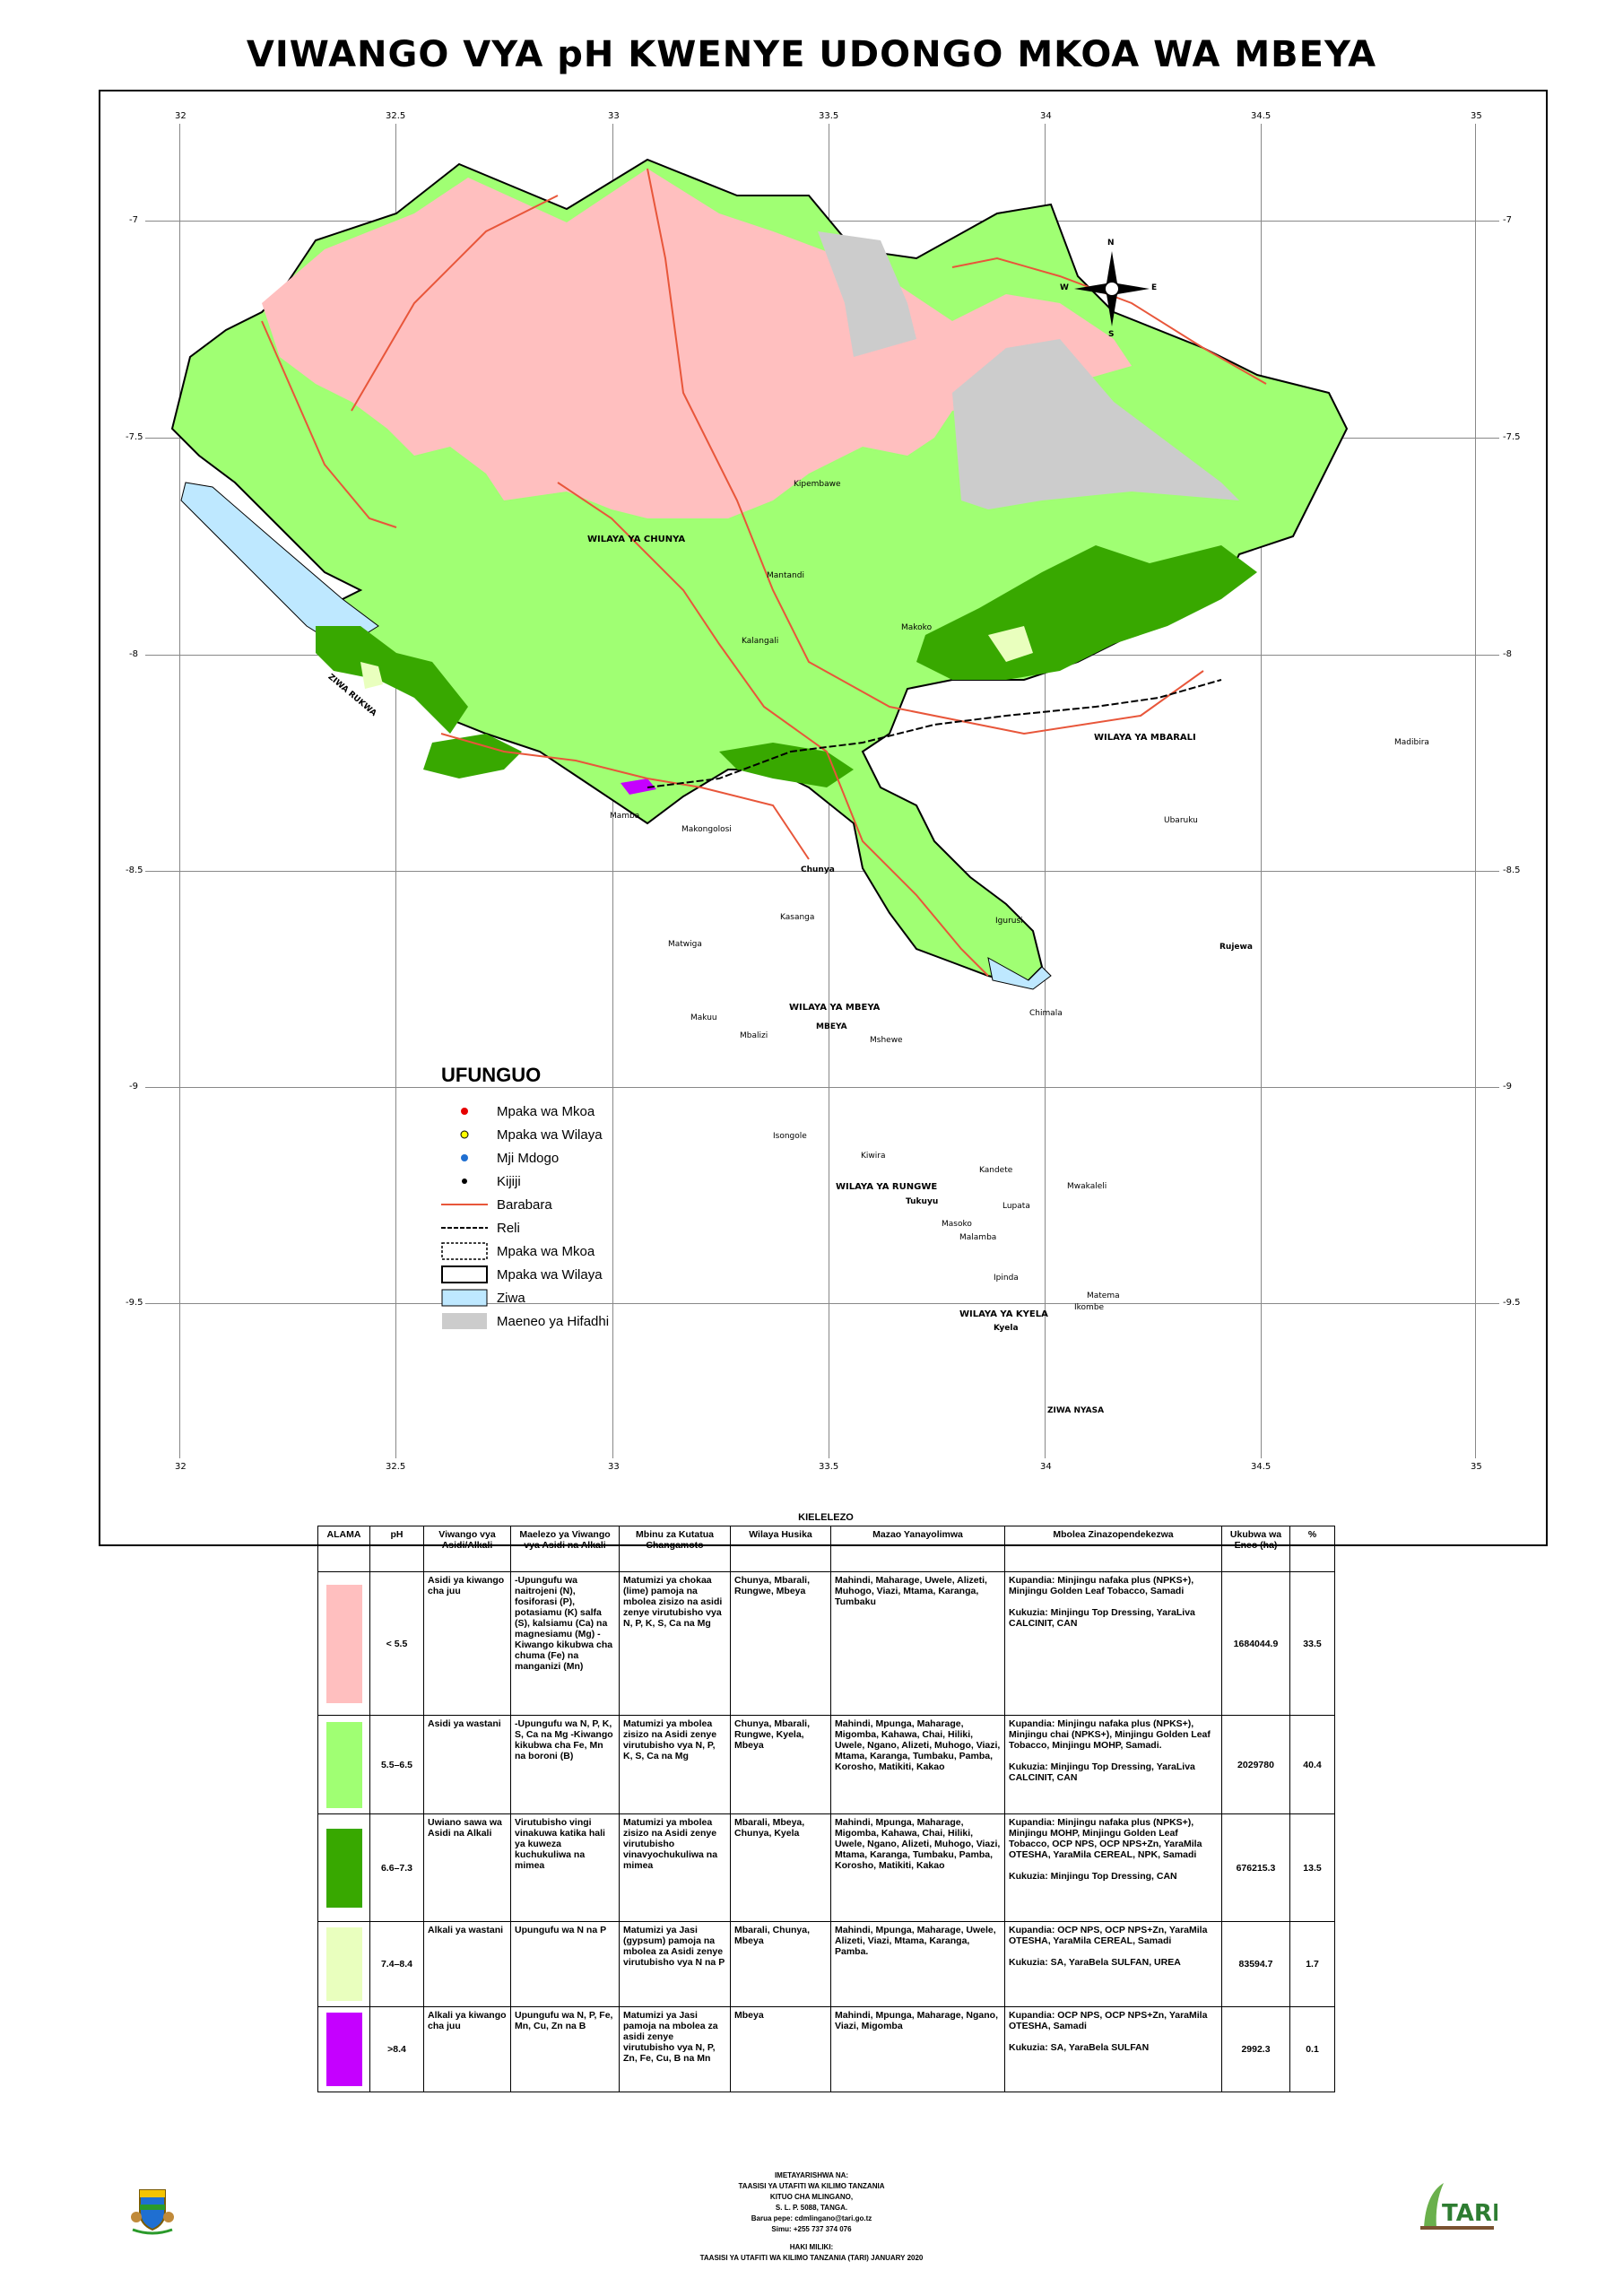 The image size is (1623, 2296). I want to click on area-ha: 676215.3, so click(1255, 1867).